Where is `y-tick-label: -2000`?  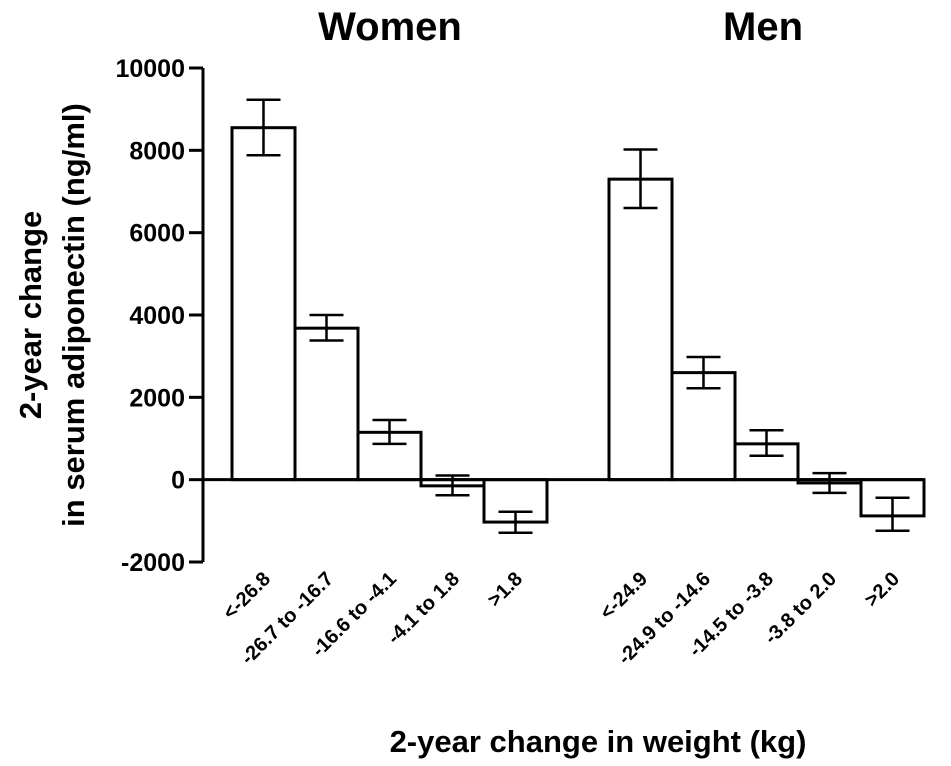
y-tick-label: -2000 is located at coordinates (153, 563).